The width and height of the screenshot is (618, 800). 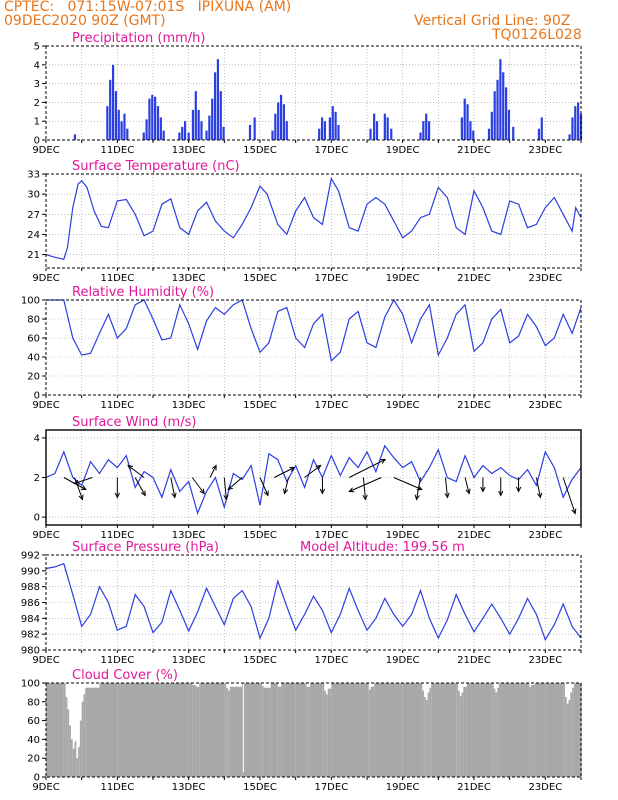 What do you see at coordinates (30, 651) in the screenshot?
I see `y-tick-label: 980` at bounding box center [30, 651].